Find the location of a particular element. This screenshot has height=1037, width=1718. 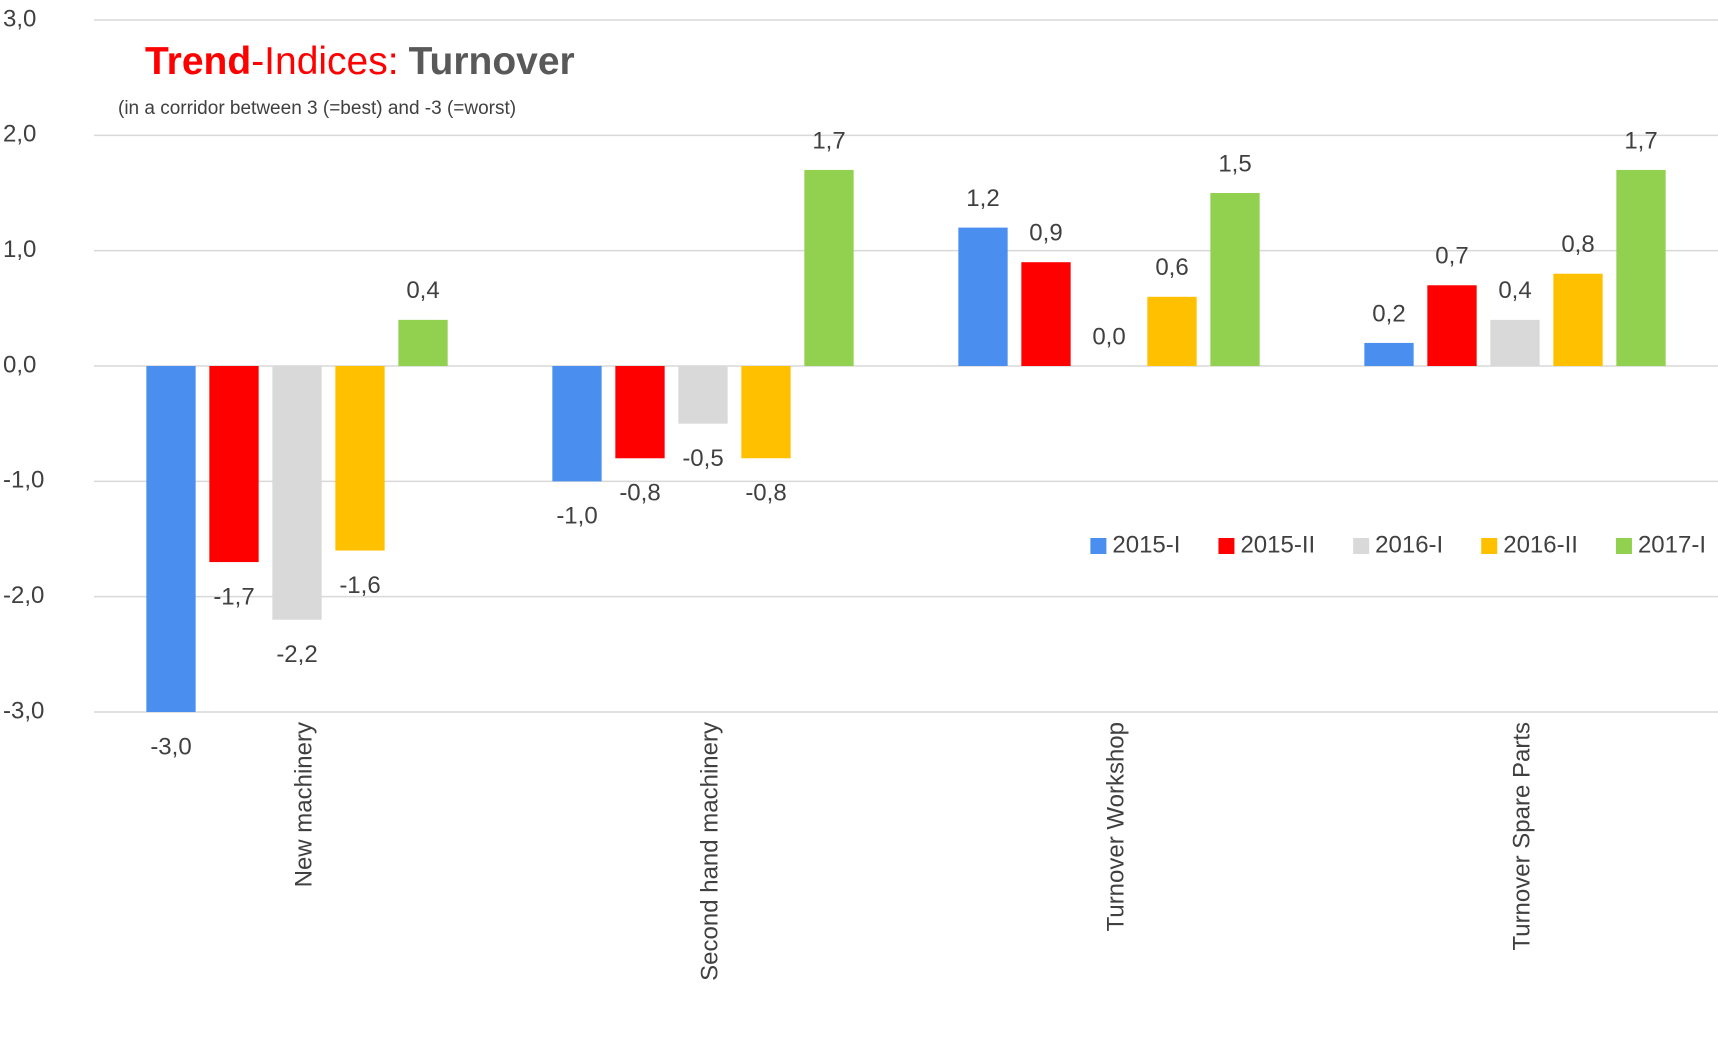

legend: 2015-I 2015-II 2016-I 2016-II 2017-I is located at coordinates (1398, 544).